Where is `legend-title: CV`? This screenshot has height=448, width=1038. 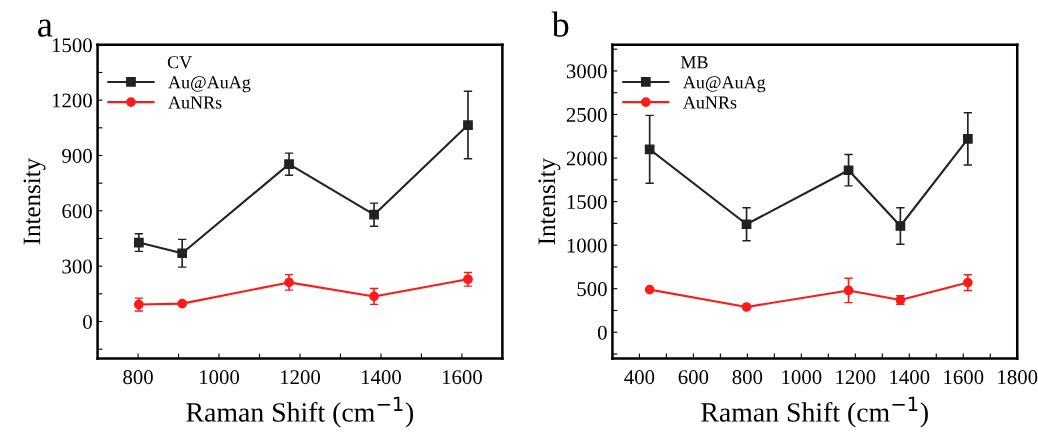 legend-title: CV is located at coordinates (179, 62).